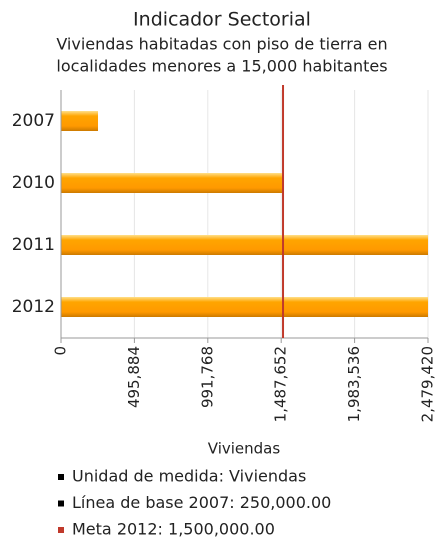 This screenshot has width=444, height=538. I want to click on y-tick-label: 2010, so click(33, 183).